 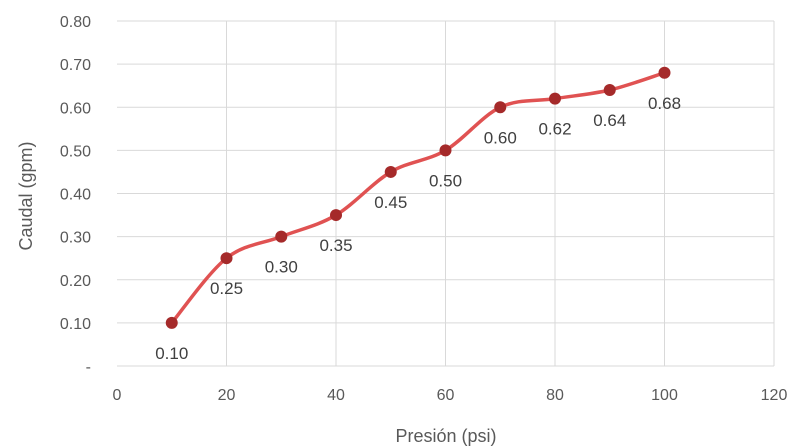 I want to click on y-tick-labels: - 0.10 0.20 0.30 0.40 0.50 0.60 0.70 0.80, so click(x=75, y=195).